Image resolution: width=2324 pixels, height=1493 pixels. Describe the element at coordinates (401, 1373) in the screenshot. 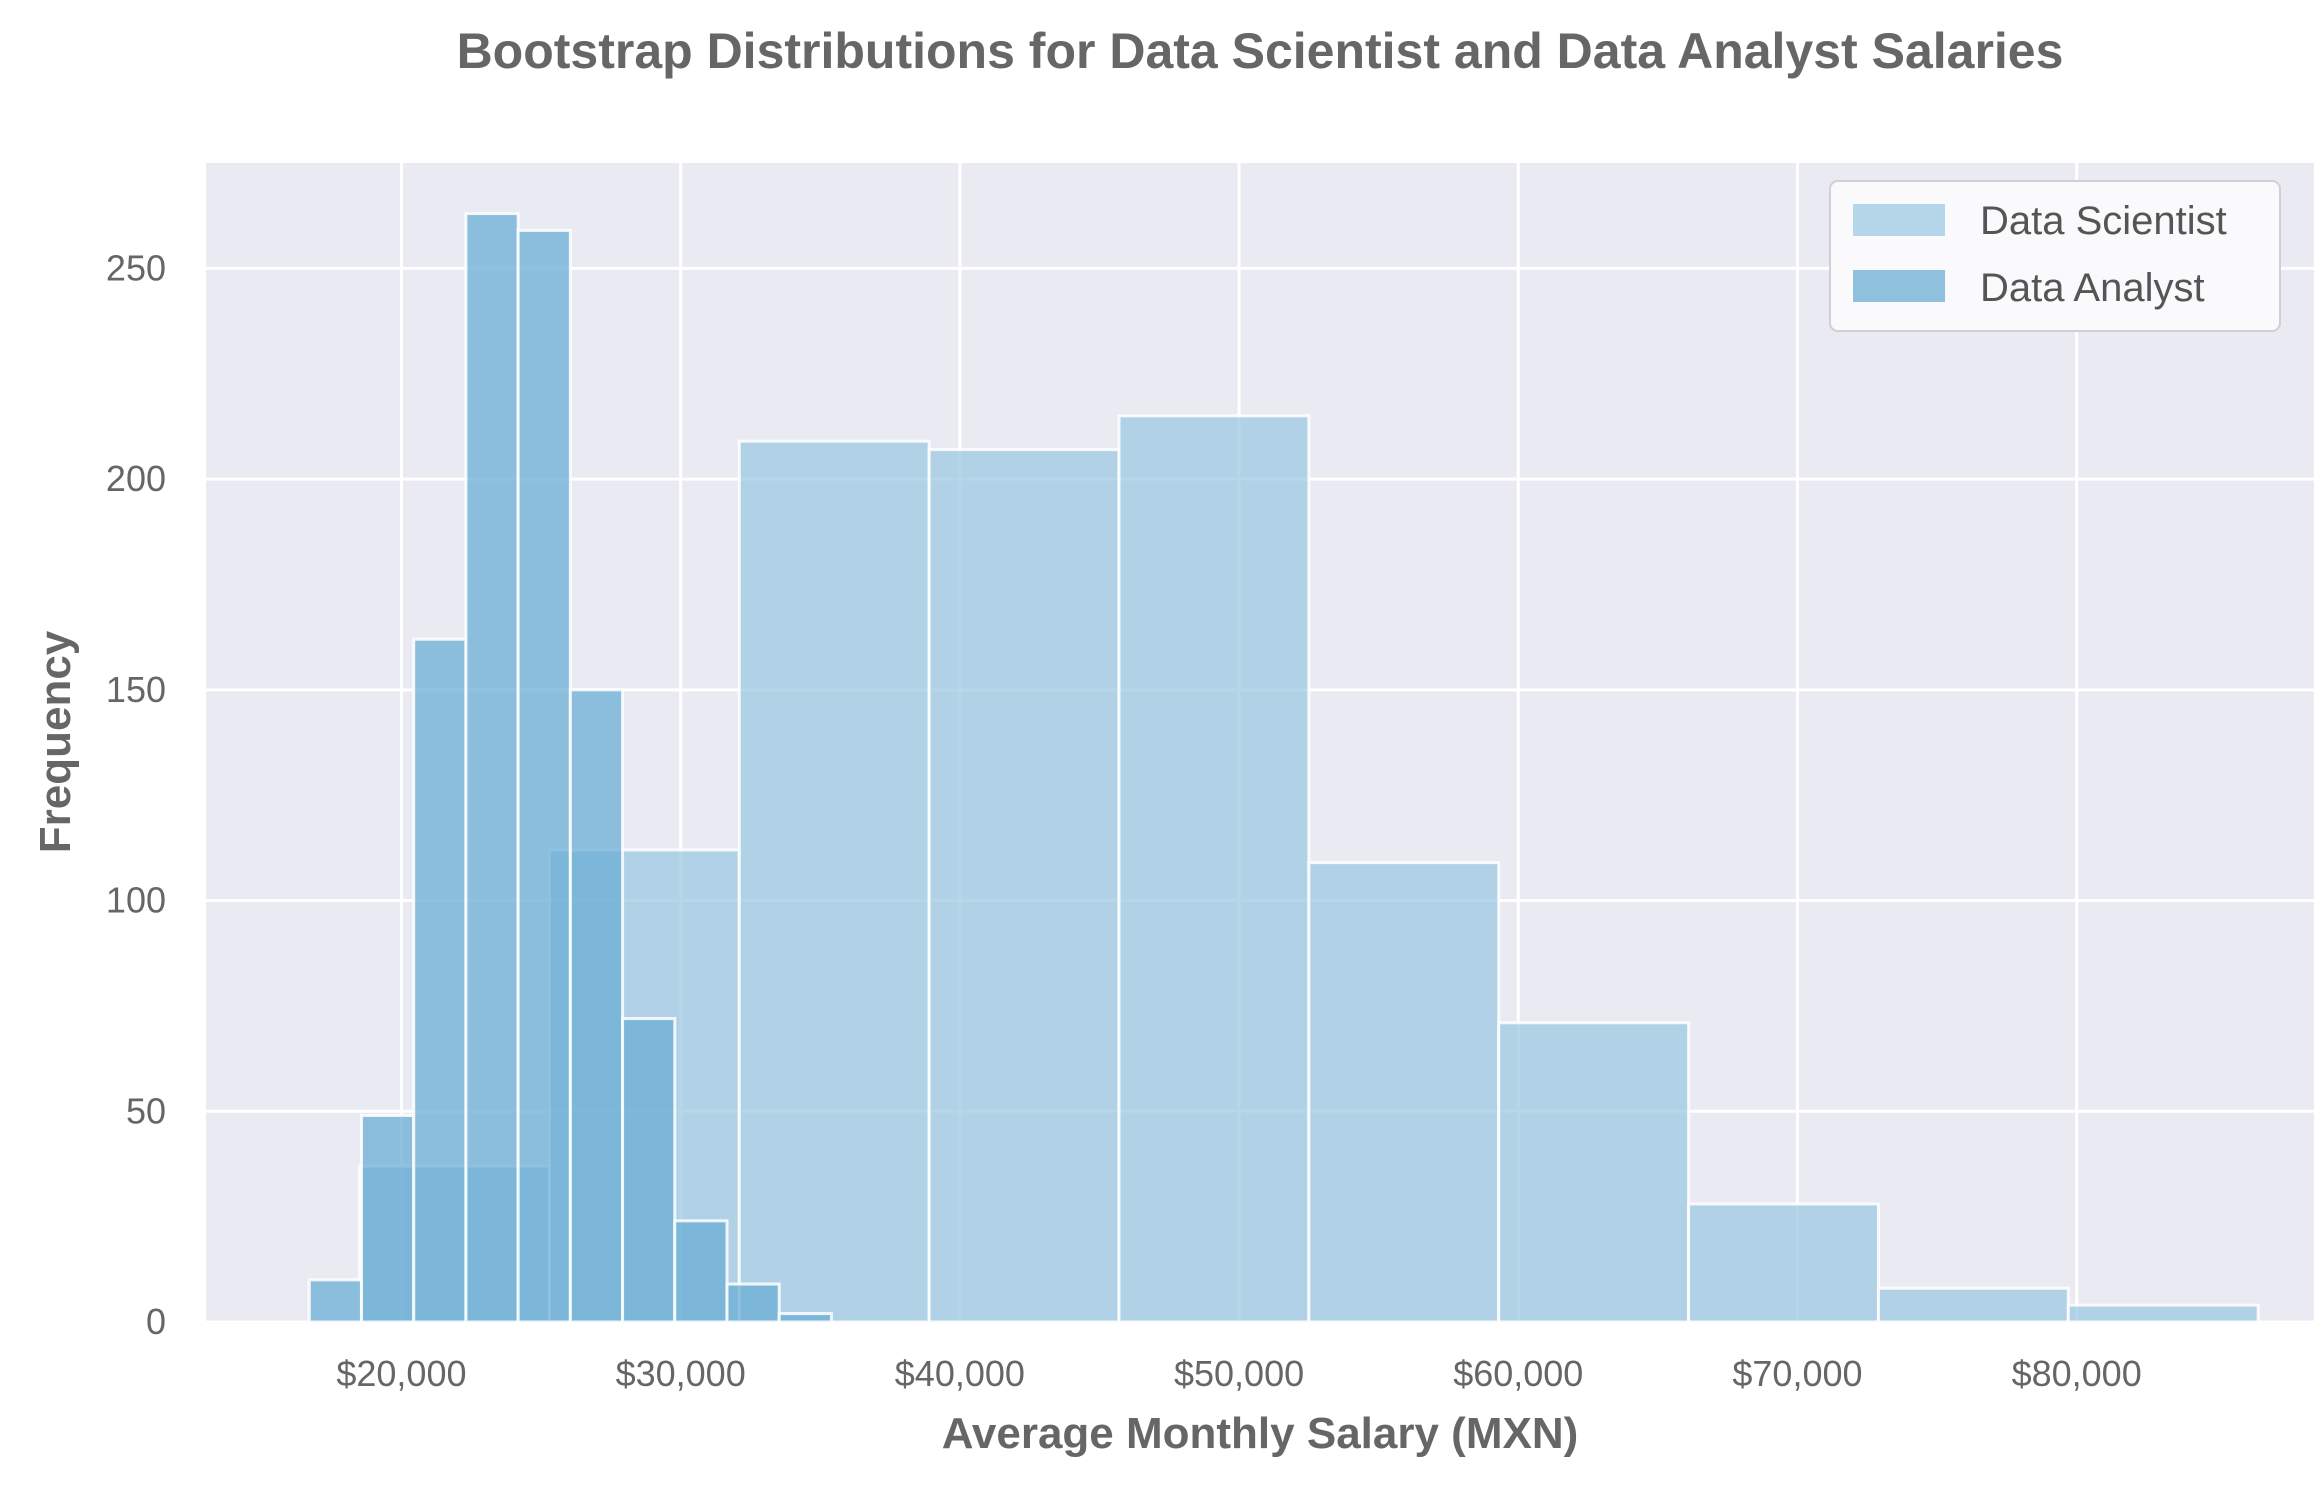

I see `x-tick-label-0: $20,000` at that location.